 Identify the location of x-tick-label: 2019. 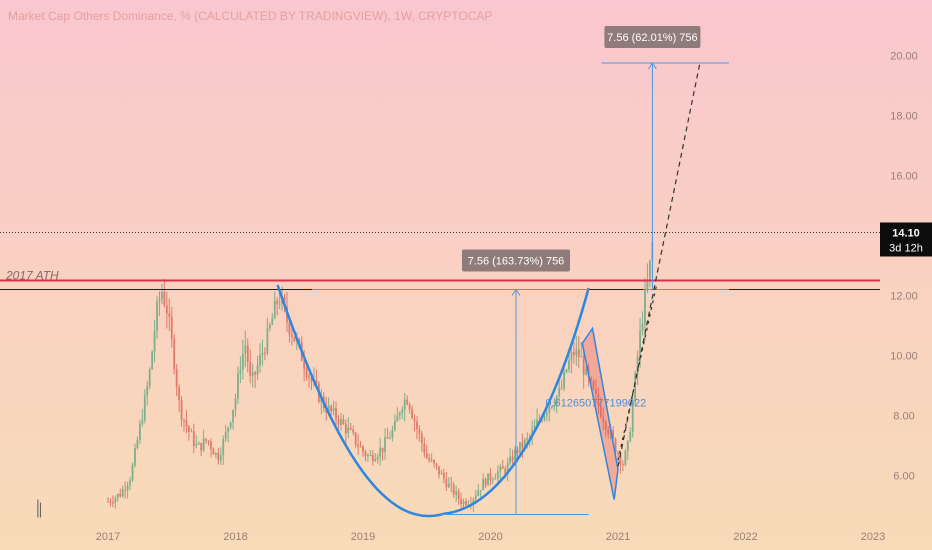
(363, 537).